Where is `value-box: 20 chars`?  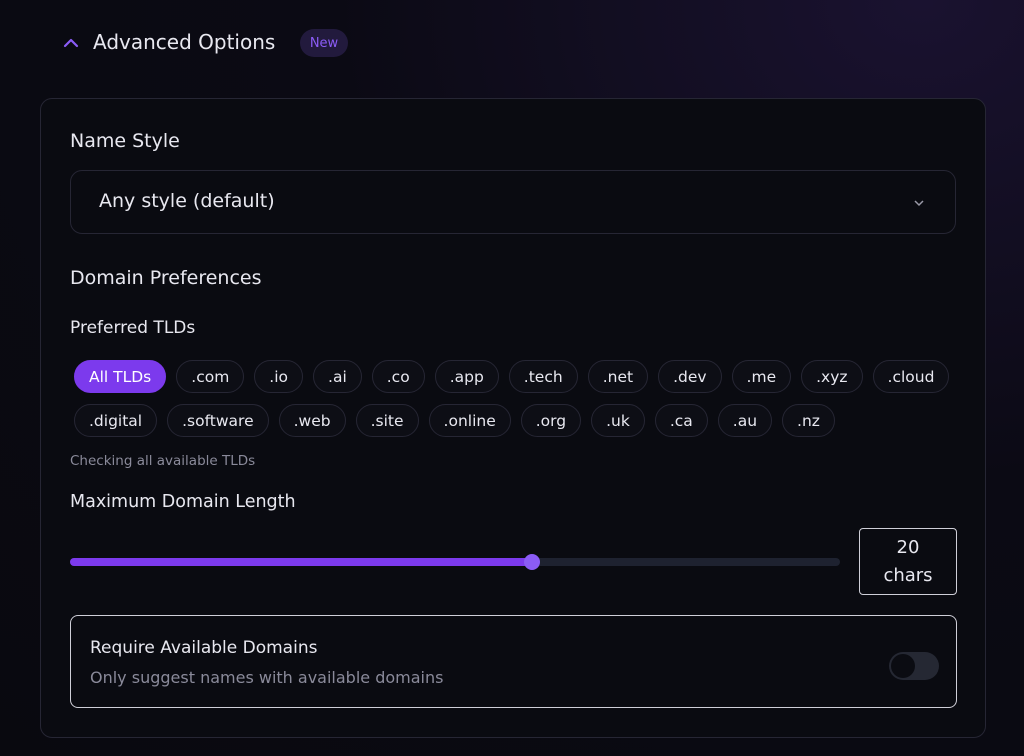
value-box: 20 chars is located at coordinates (908, 561).